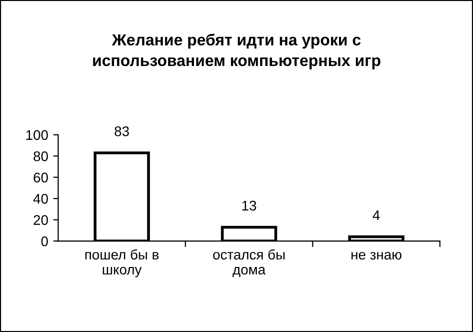  I want to click on data-label: 83, so click(121, 131).